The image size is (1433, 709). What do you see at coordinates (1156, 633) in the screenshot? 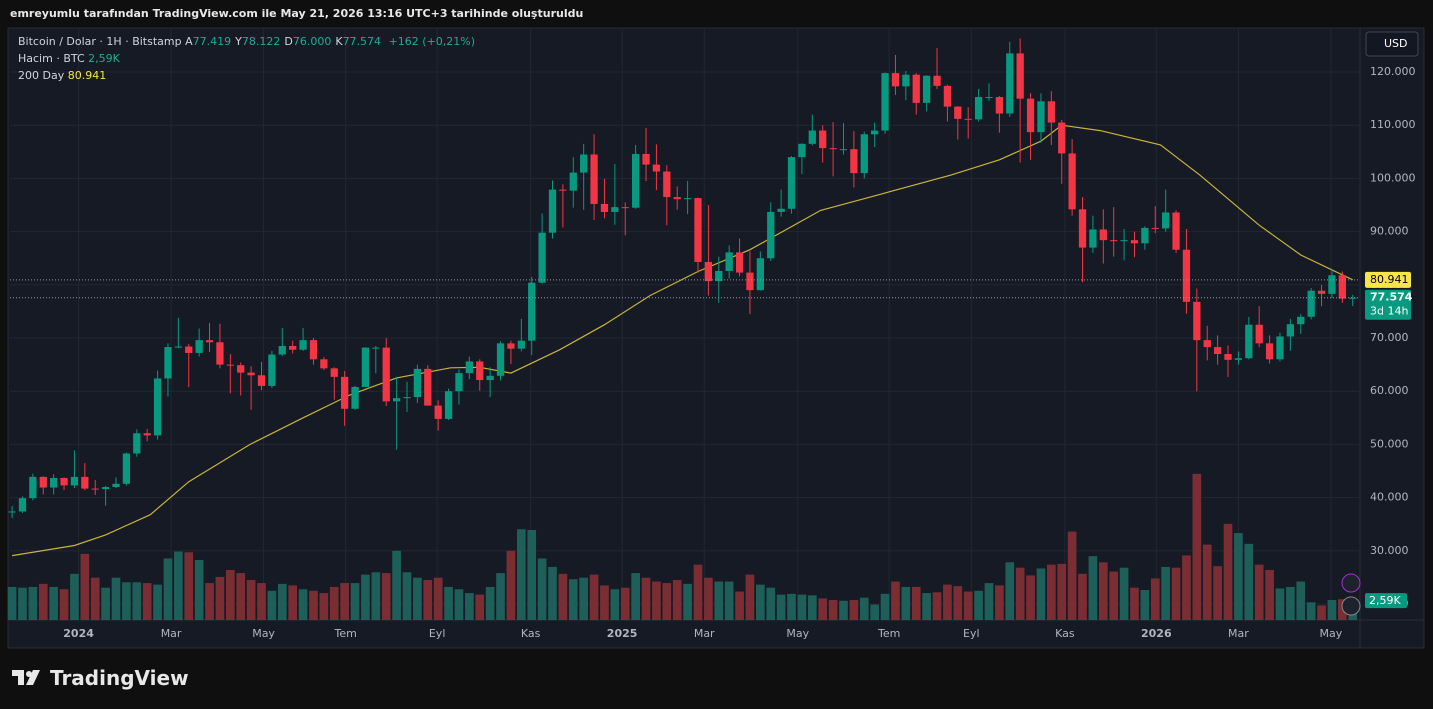
I see `x-tick-label: 2026` at bounding box center [1156, 633].